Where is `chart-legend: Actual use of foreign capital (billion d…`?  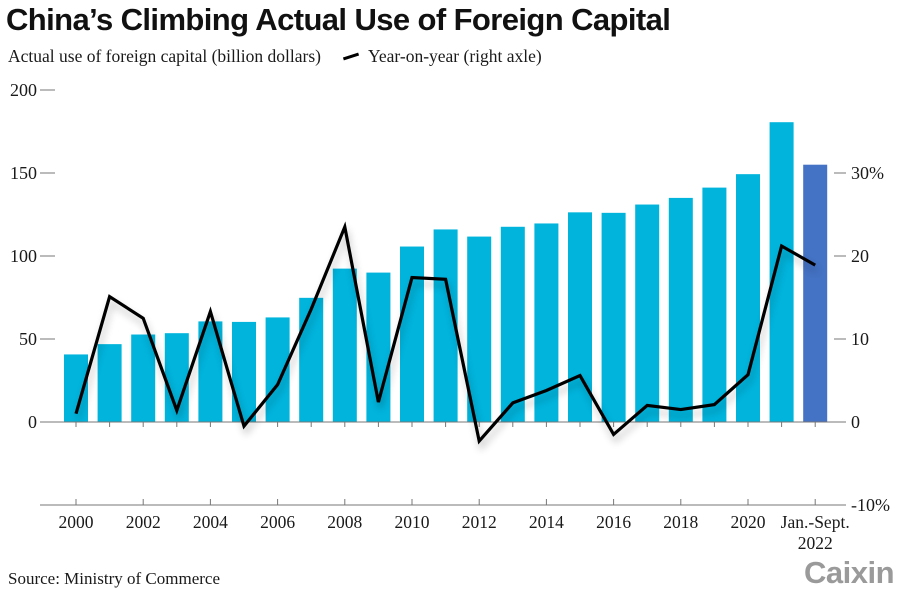 chart-legend: Actual use of foreign capital (billion d… is located at coordinates (275, 56).